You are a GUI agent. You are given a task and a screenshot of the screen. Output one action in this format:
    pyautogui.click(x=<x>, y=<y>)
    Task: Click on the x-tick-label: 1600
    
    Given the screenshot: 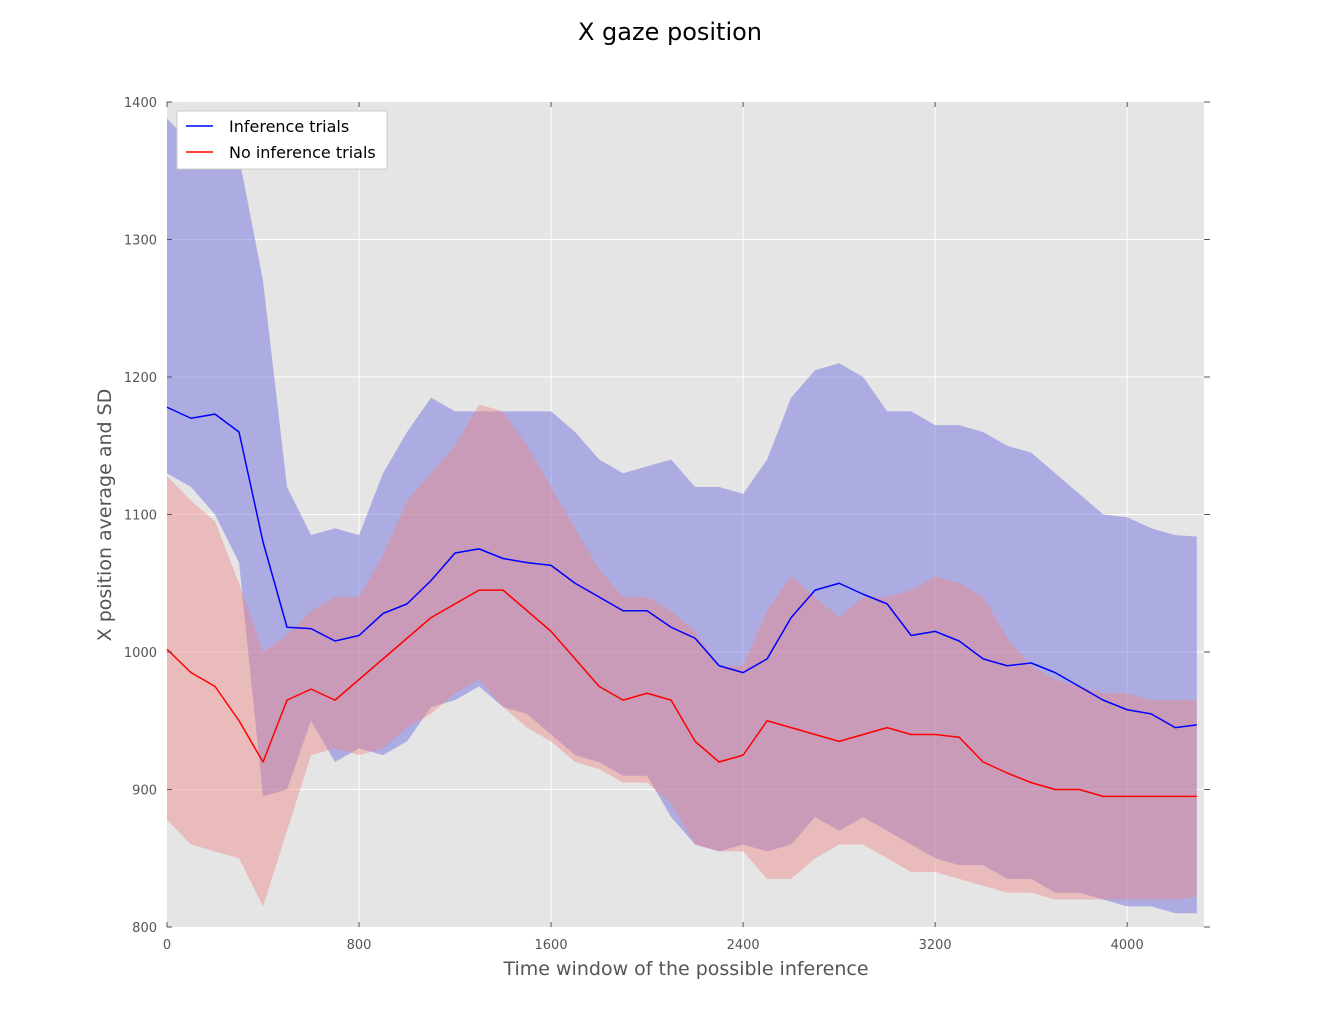 What is the action you would take?
    pyautogui.click(x=551, y=945)
    